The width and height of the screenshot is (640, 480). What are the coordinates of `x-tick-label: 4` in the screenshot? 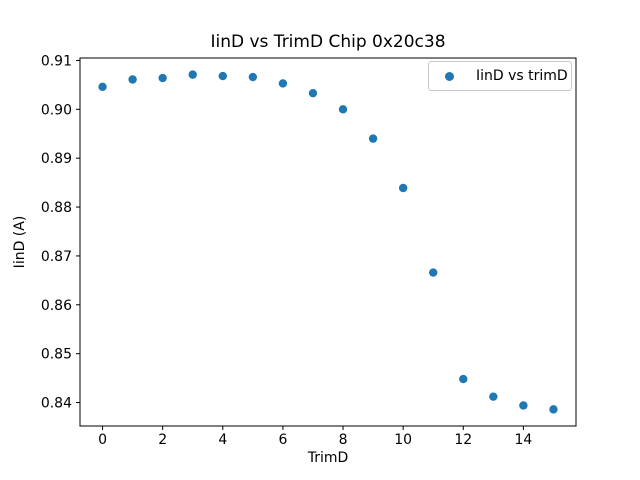 It's located at (222, 440).